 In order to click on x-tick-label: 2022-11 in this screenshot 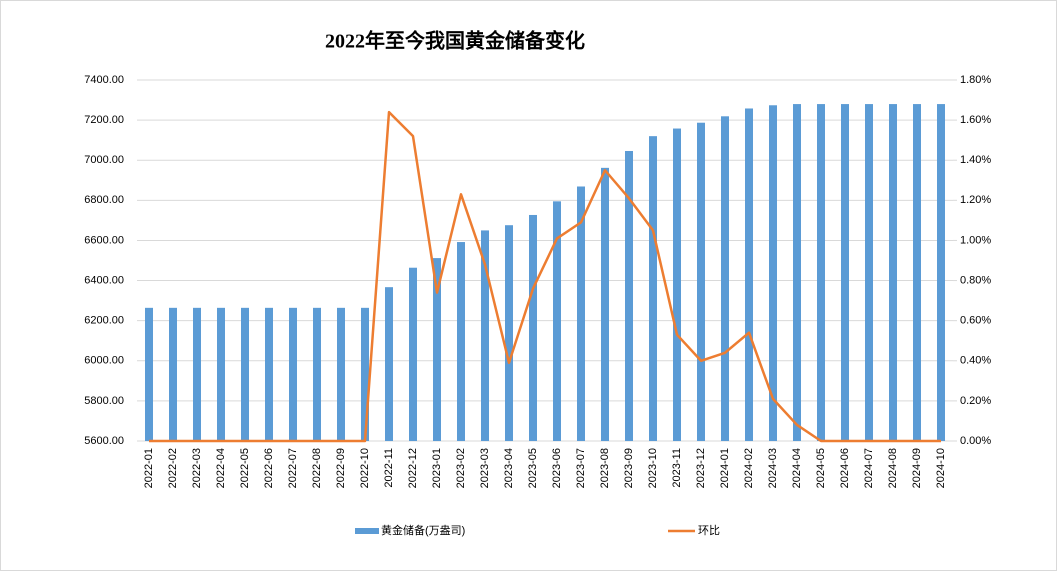, I will do `click(389, 468)`.